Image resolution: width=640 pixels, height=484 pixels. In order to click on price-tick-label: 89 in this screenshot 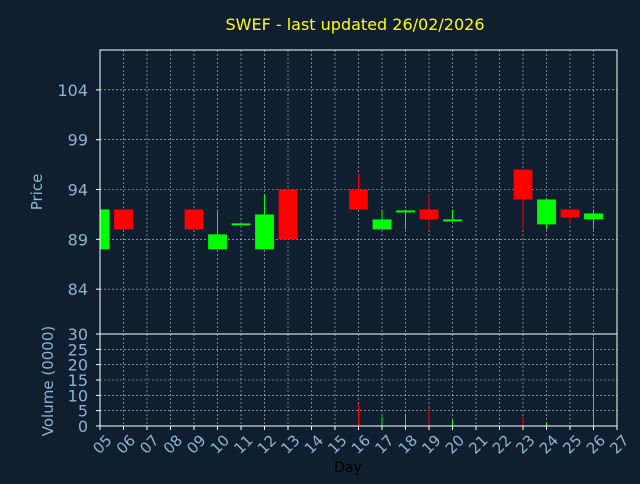, I will do `click(78, 239)`.